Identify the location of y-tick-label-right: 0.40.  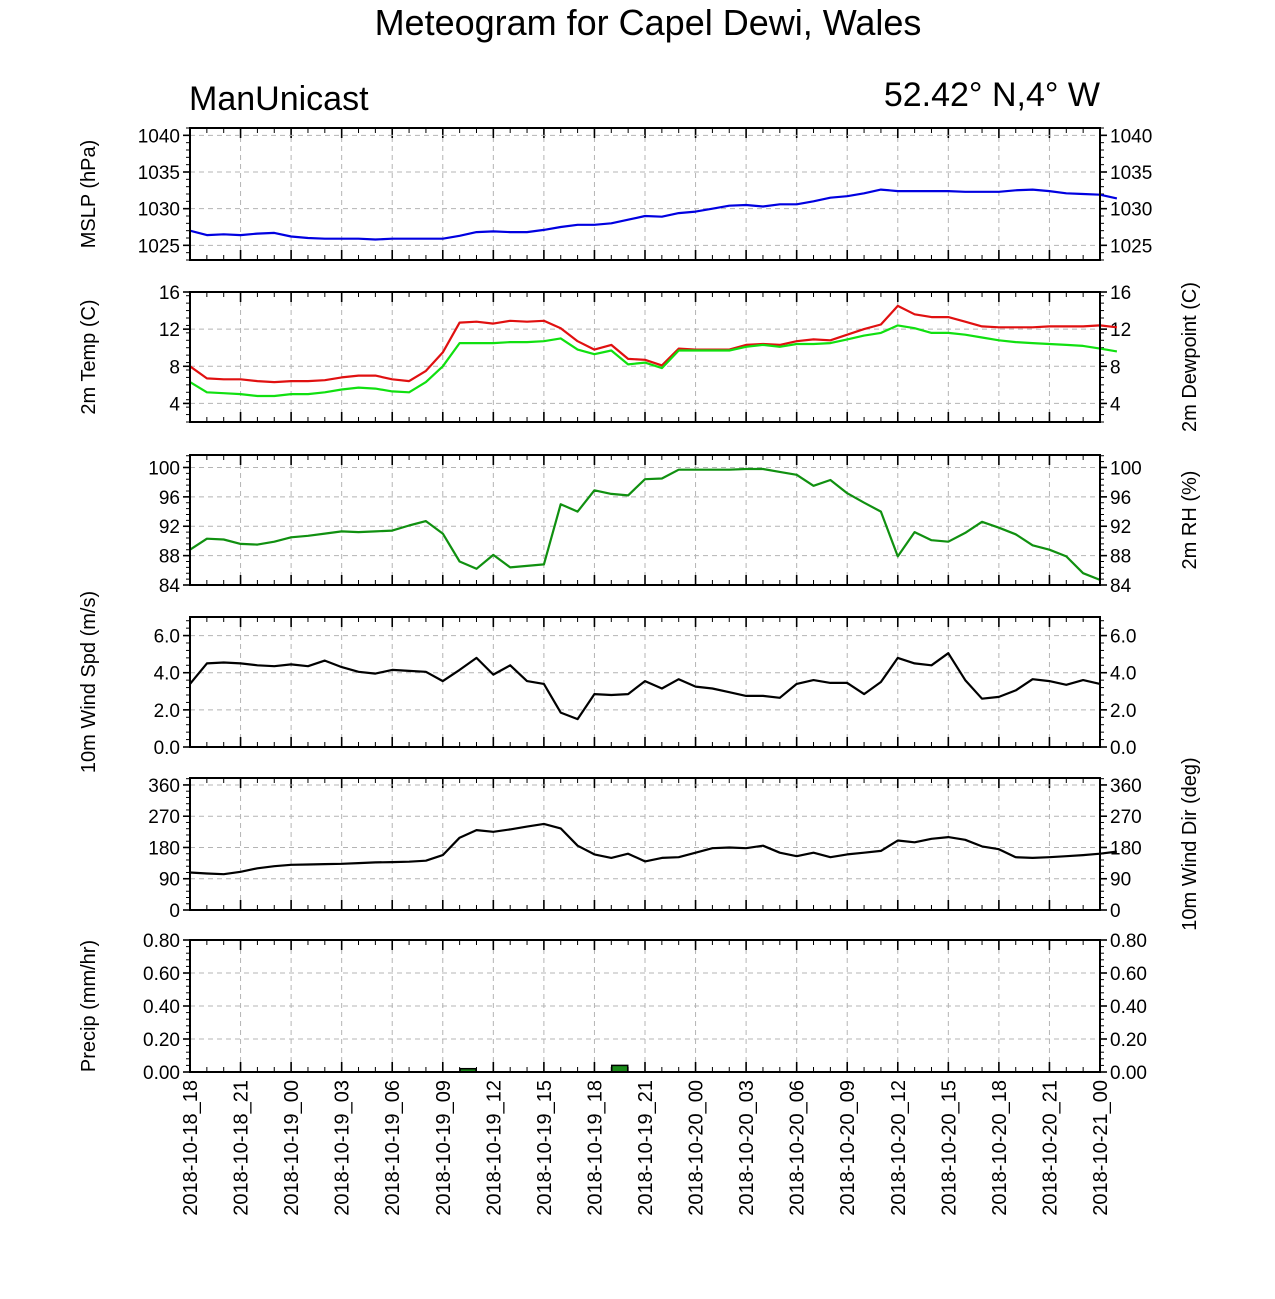
(1128, 1007).